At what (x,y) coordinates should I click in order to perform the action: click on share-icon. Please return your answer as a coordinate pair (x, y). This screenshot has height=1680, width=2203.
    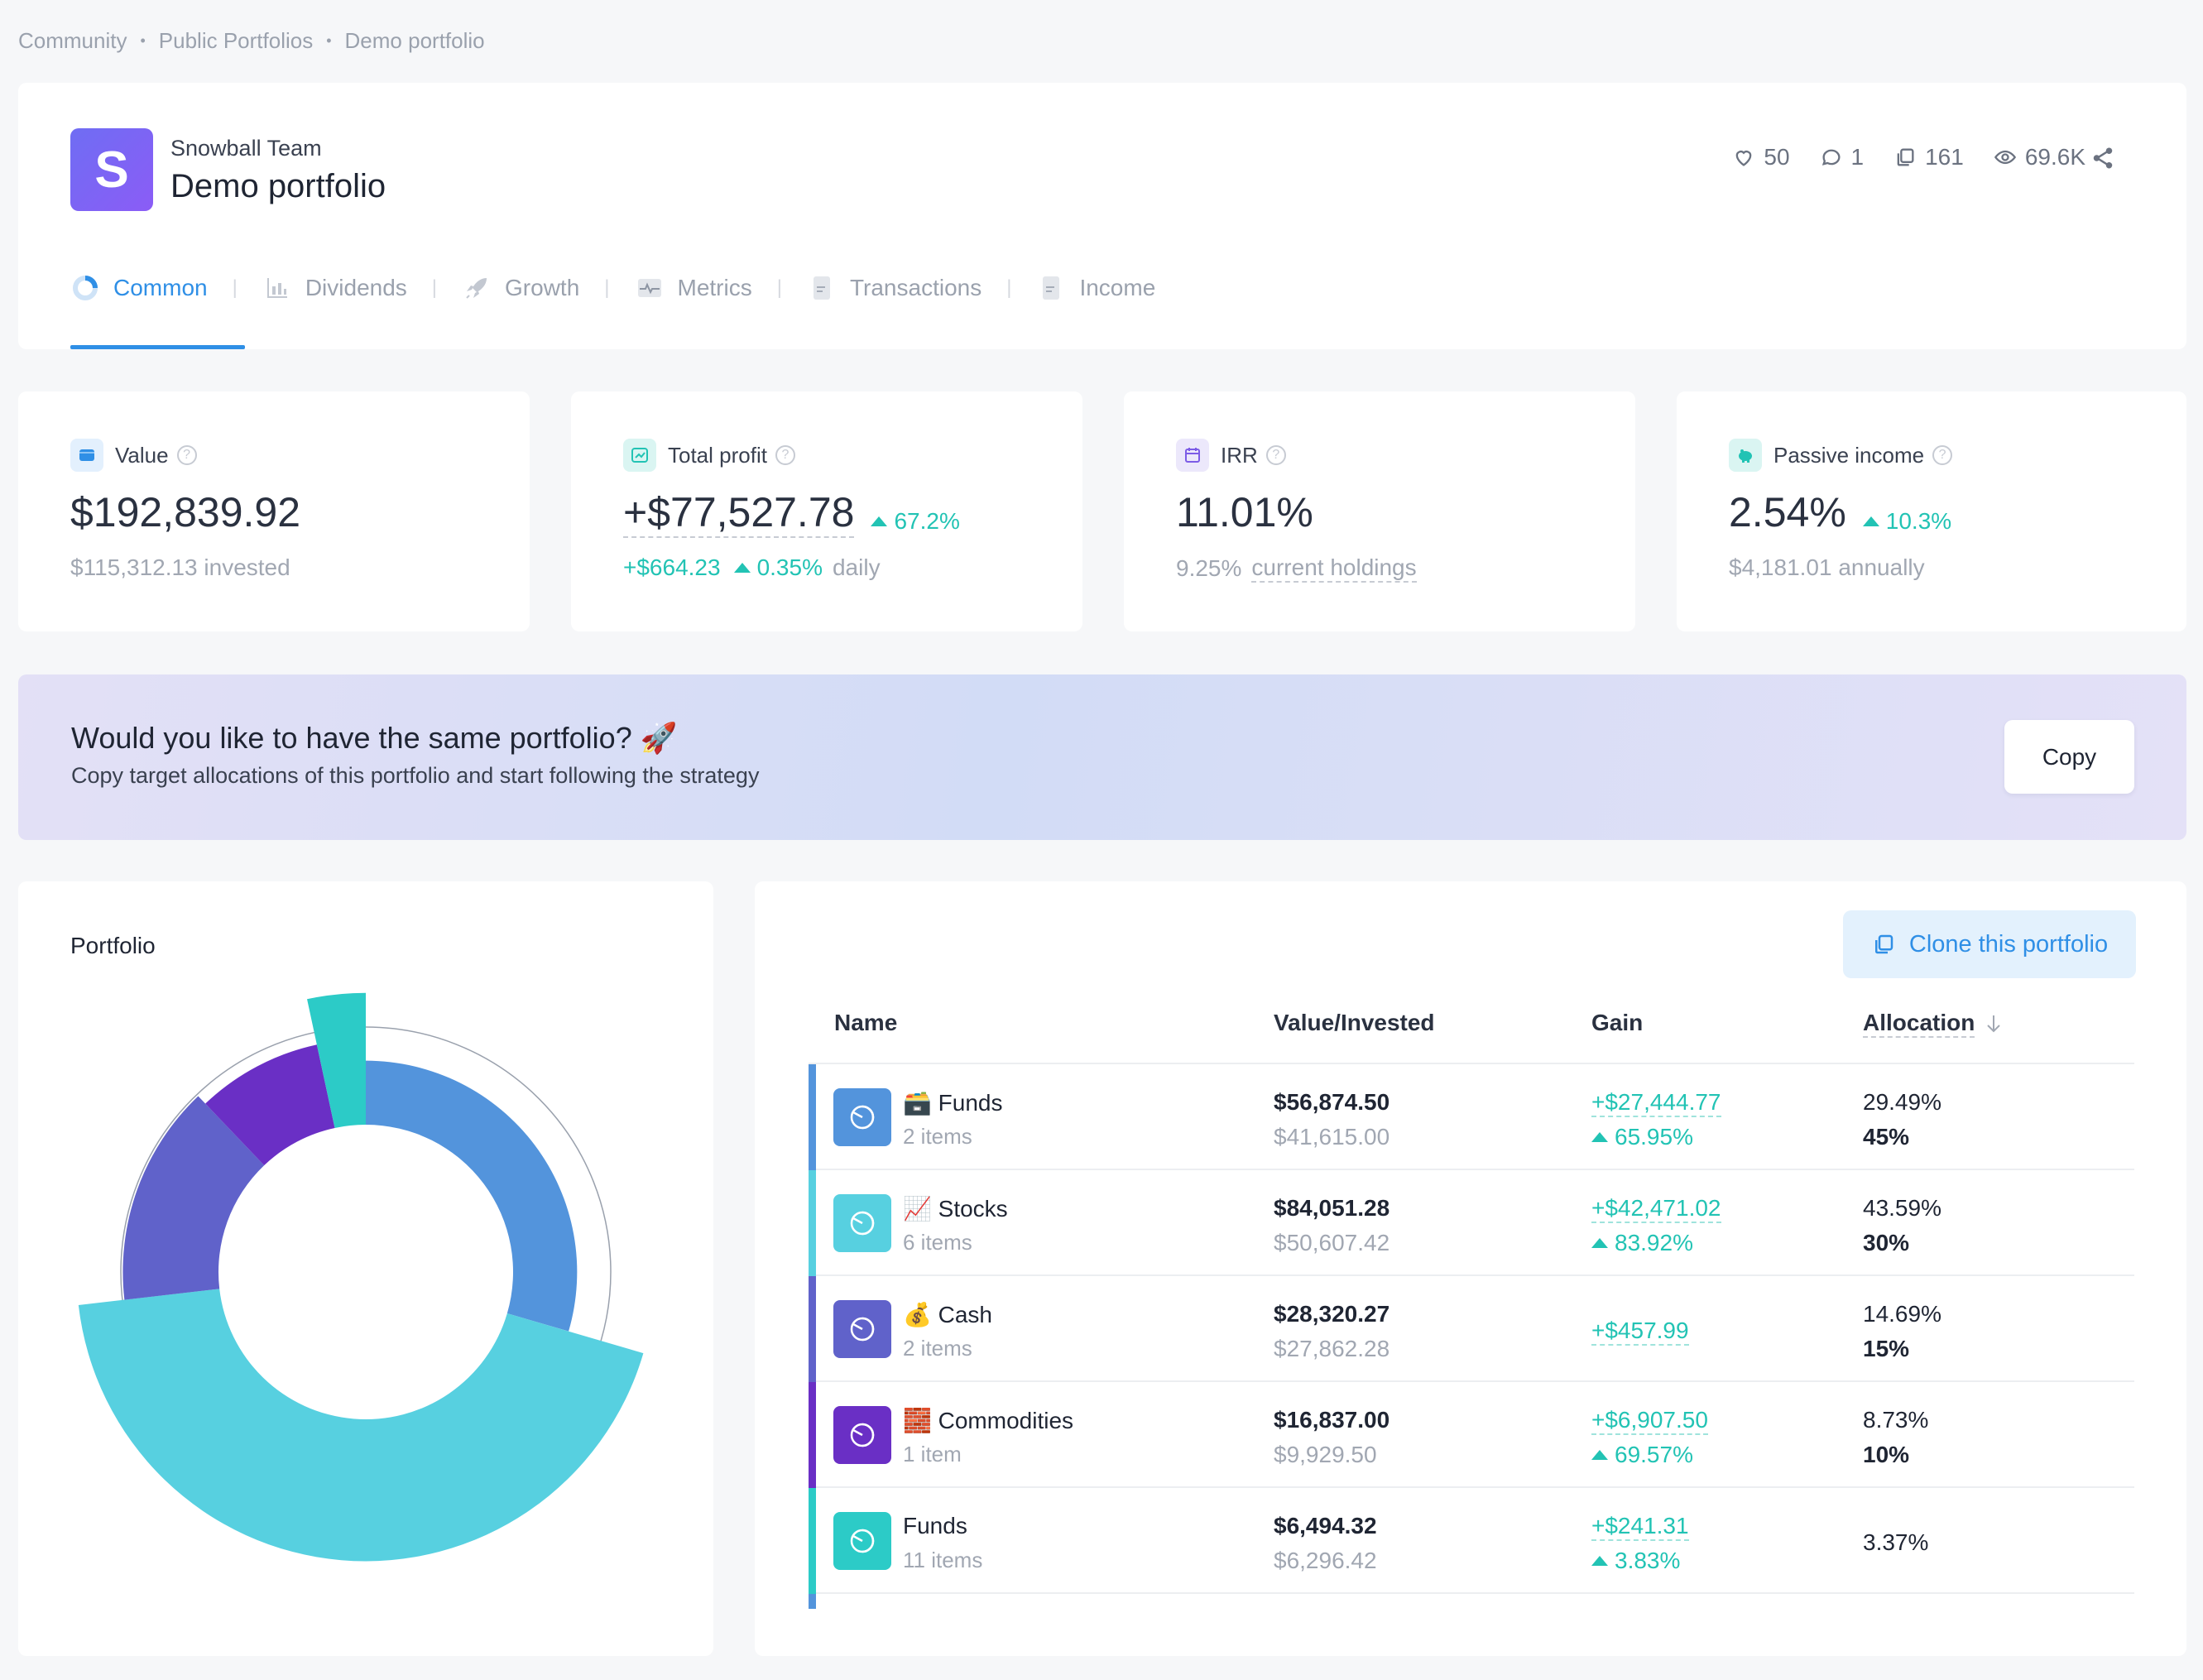
    Looking at the image, I should click on (2102, 158).